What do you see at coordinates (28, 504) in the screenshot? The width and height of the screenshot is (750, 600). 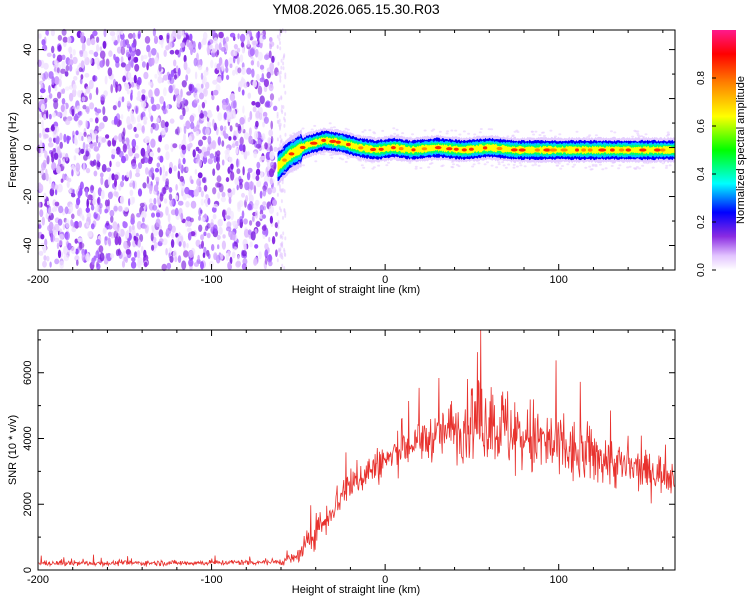 I see `y-tick-label: 2000` at bounding box center [28, 504].